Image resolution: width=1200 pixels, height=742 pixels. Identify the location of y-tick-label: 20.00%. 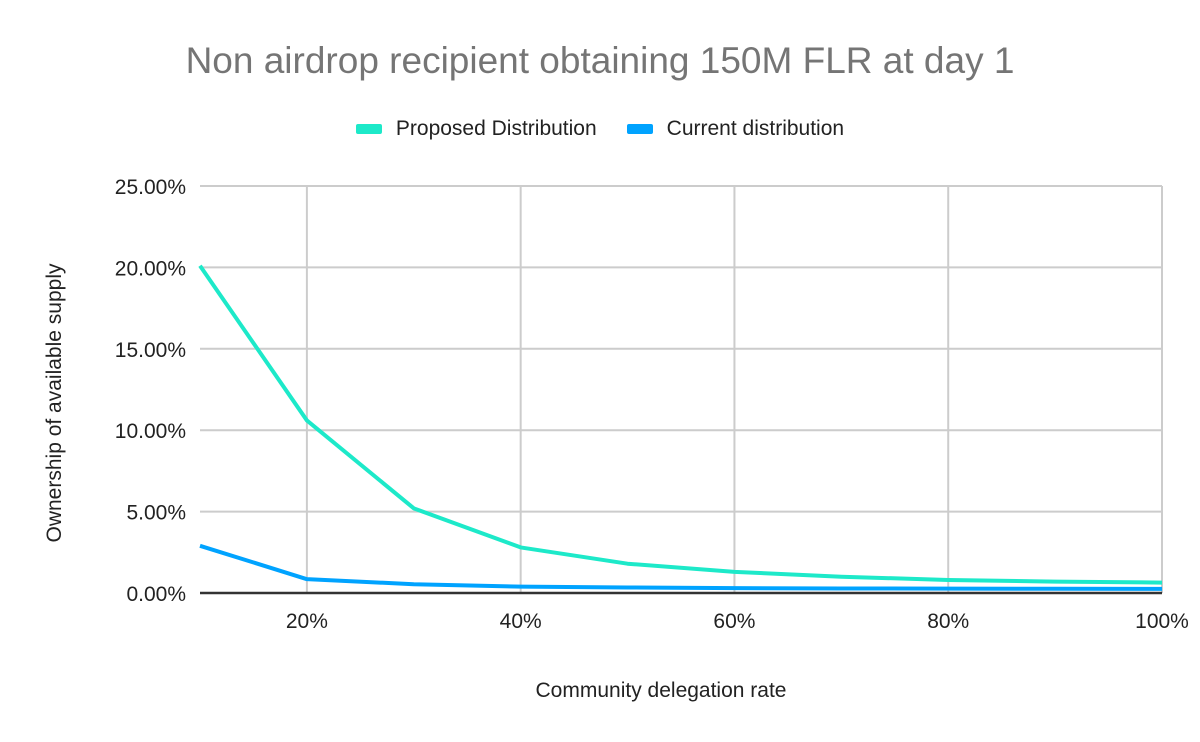
(150, 268).